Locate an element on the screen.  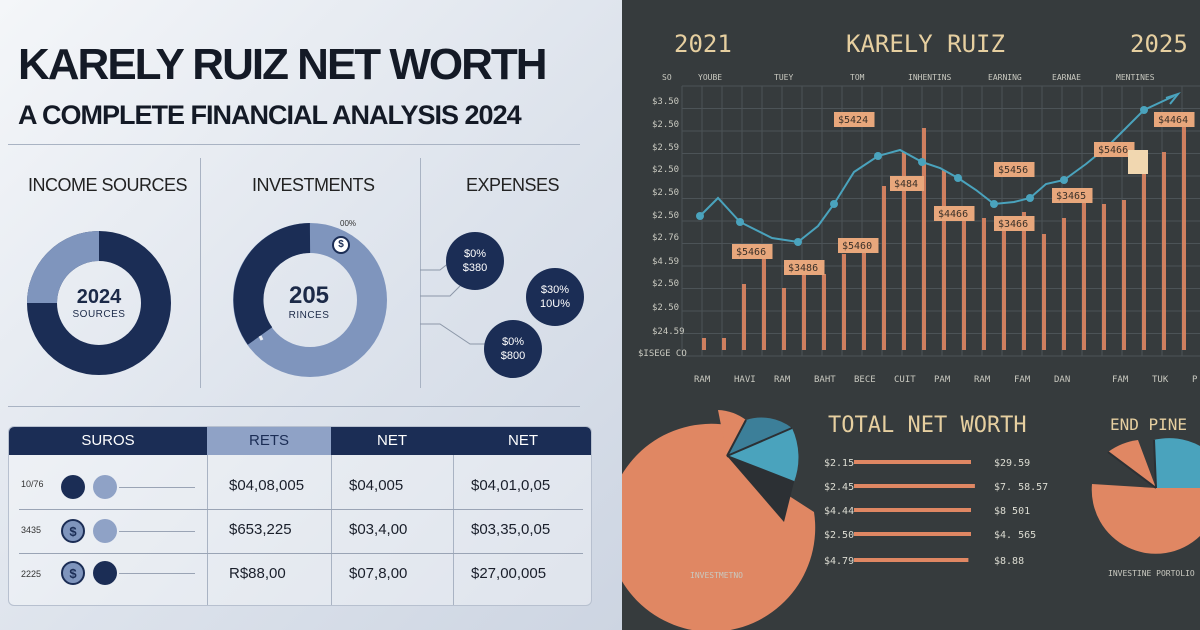
light-dot-icon is located at coordinates (105, 531).